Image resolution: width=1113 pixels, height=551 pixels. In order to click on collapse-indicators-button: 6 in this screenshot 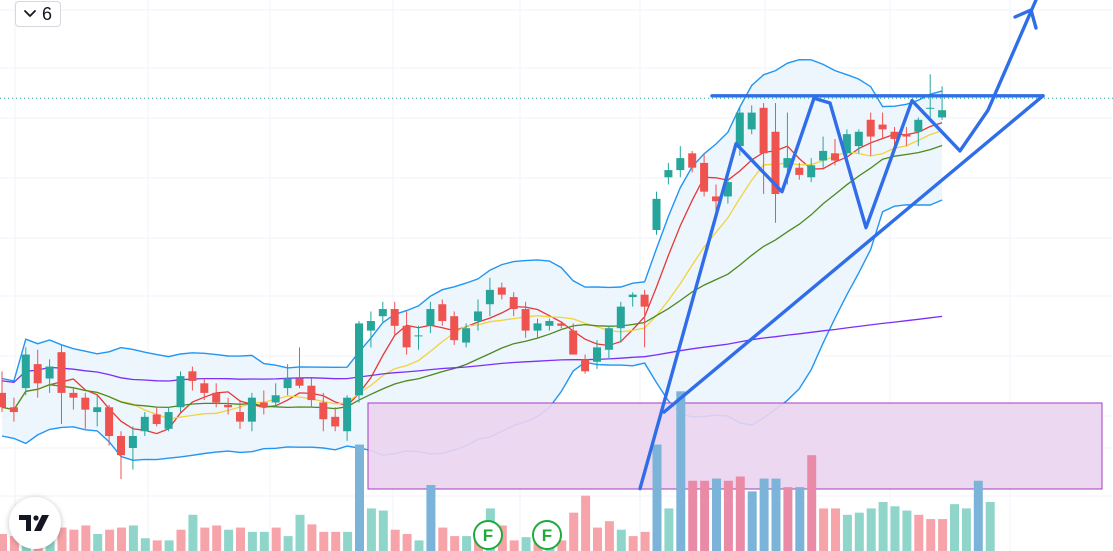, I will do `click(38, 14)`.